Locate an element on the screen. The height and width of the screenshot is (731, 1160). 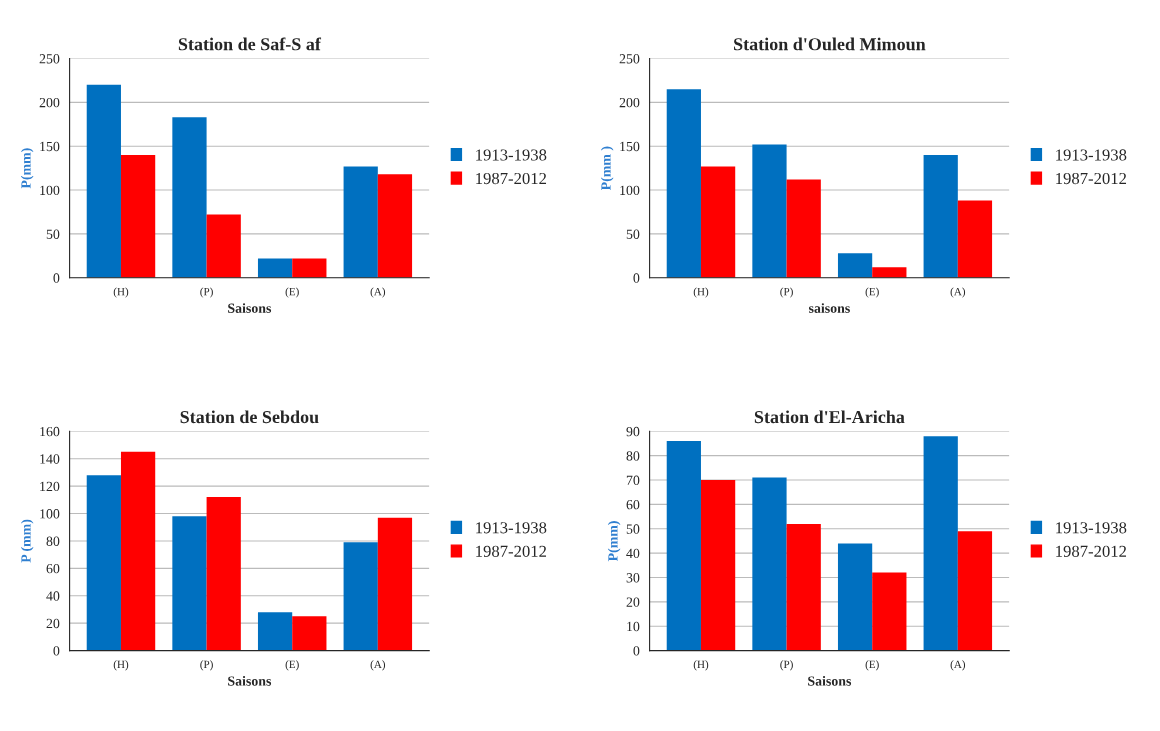
chart-title: Station de Sebdou is located at coordinates (249, 417).